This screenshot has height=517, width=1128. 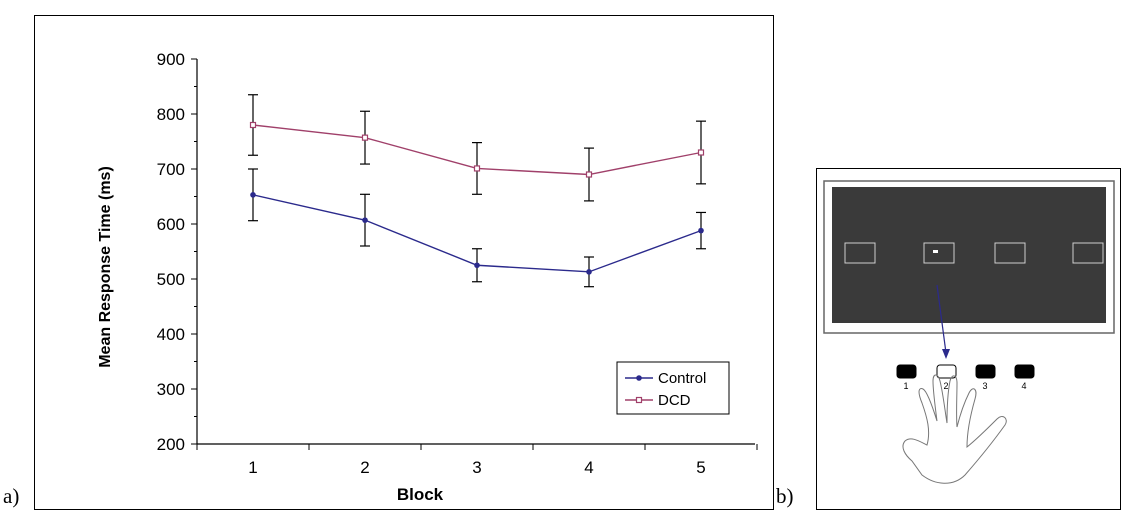 I want to click on y-tick-label: 400, so click(x=171, y=334).